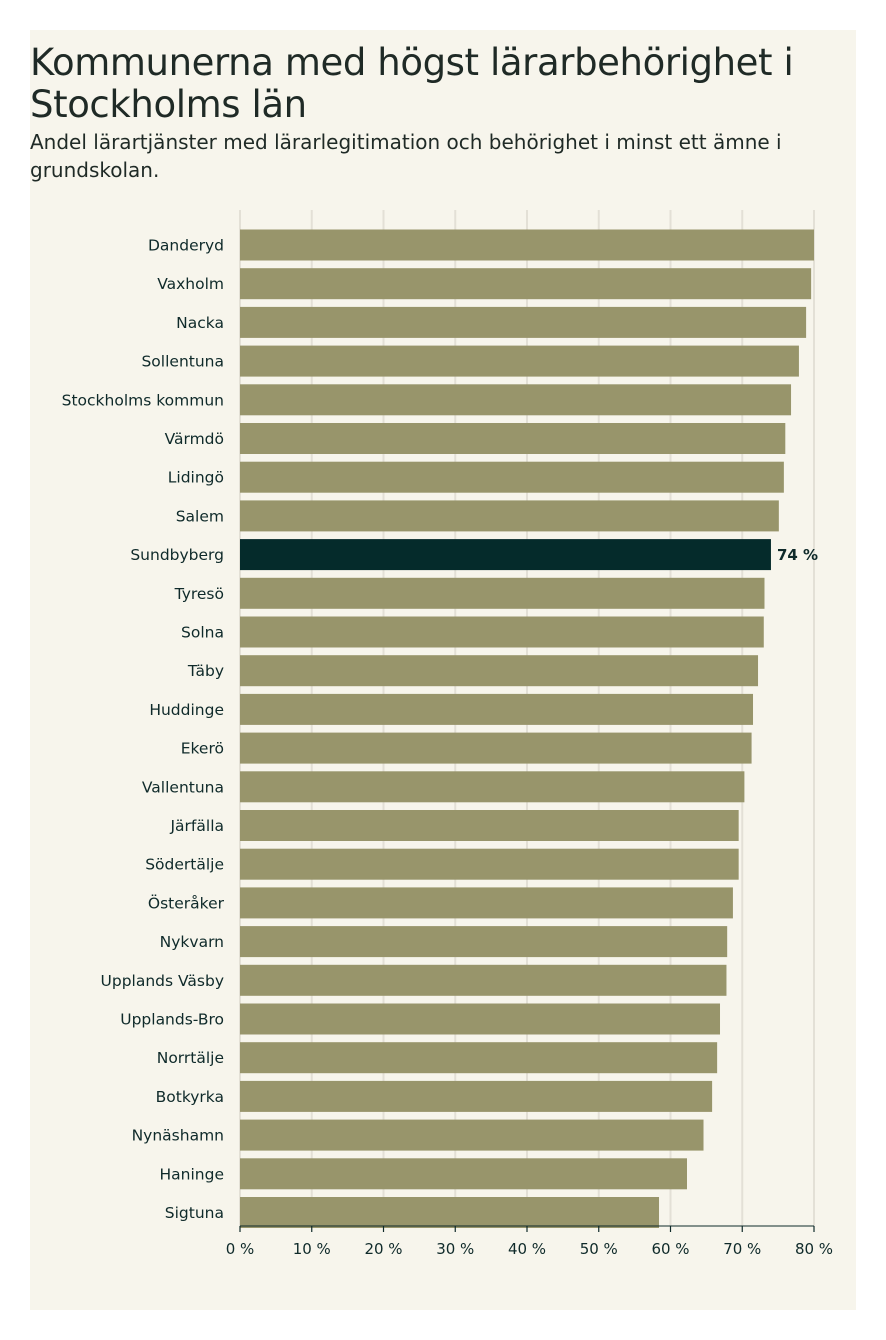 The image size is (886, 1340). I want to click on bar-salem, so click(509, 516).